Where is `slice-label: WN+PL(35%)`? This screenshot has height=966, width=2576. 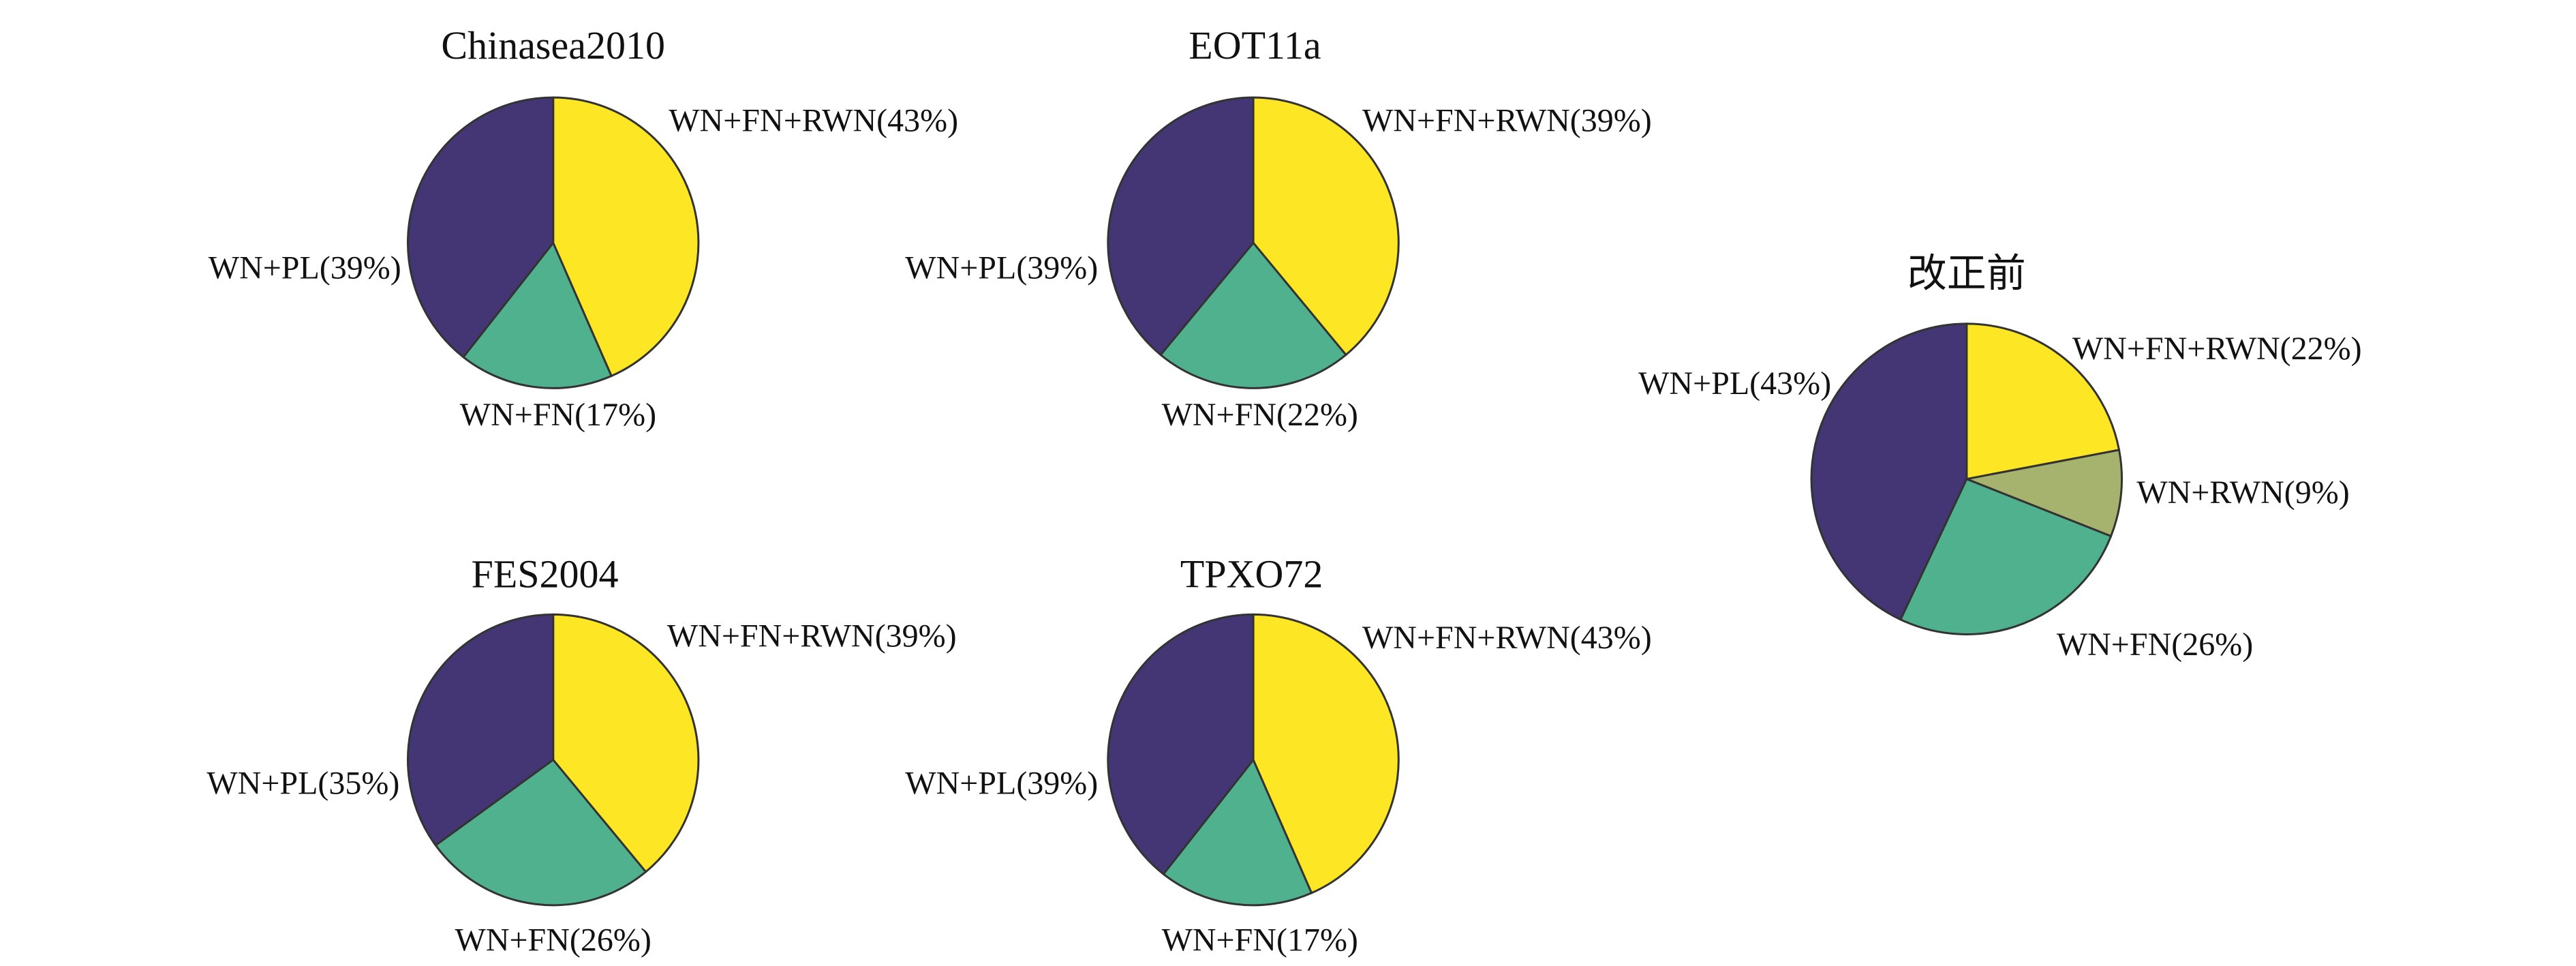 slice-label: WN+PL(35%) is located at coordinates (302, 783).